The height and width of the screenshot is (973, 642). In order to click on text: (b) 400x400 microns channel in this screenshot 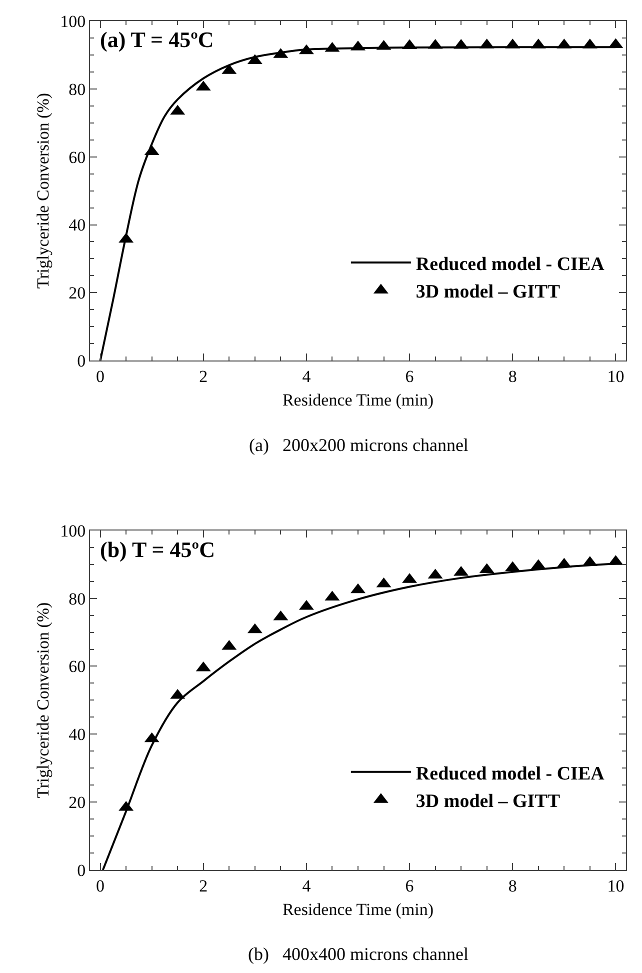, I will do `click(358, 954)`.